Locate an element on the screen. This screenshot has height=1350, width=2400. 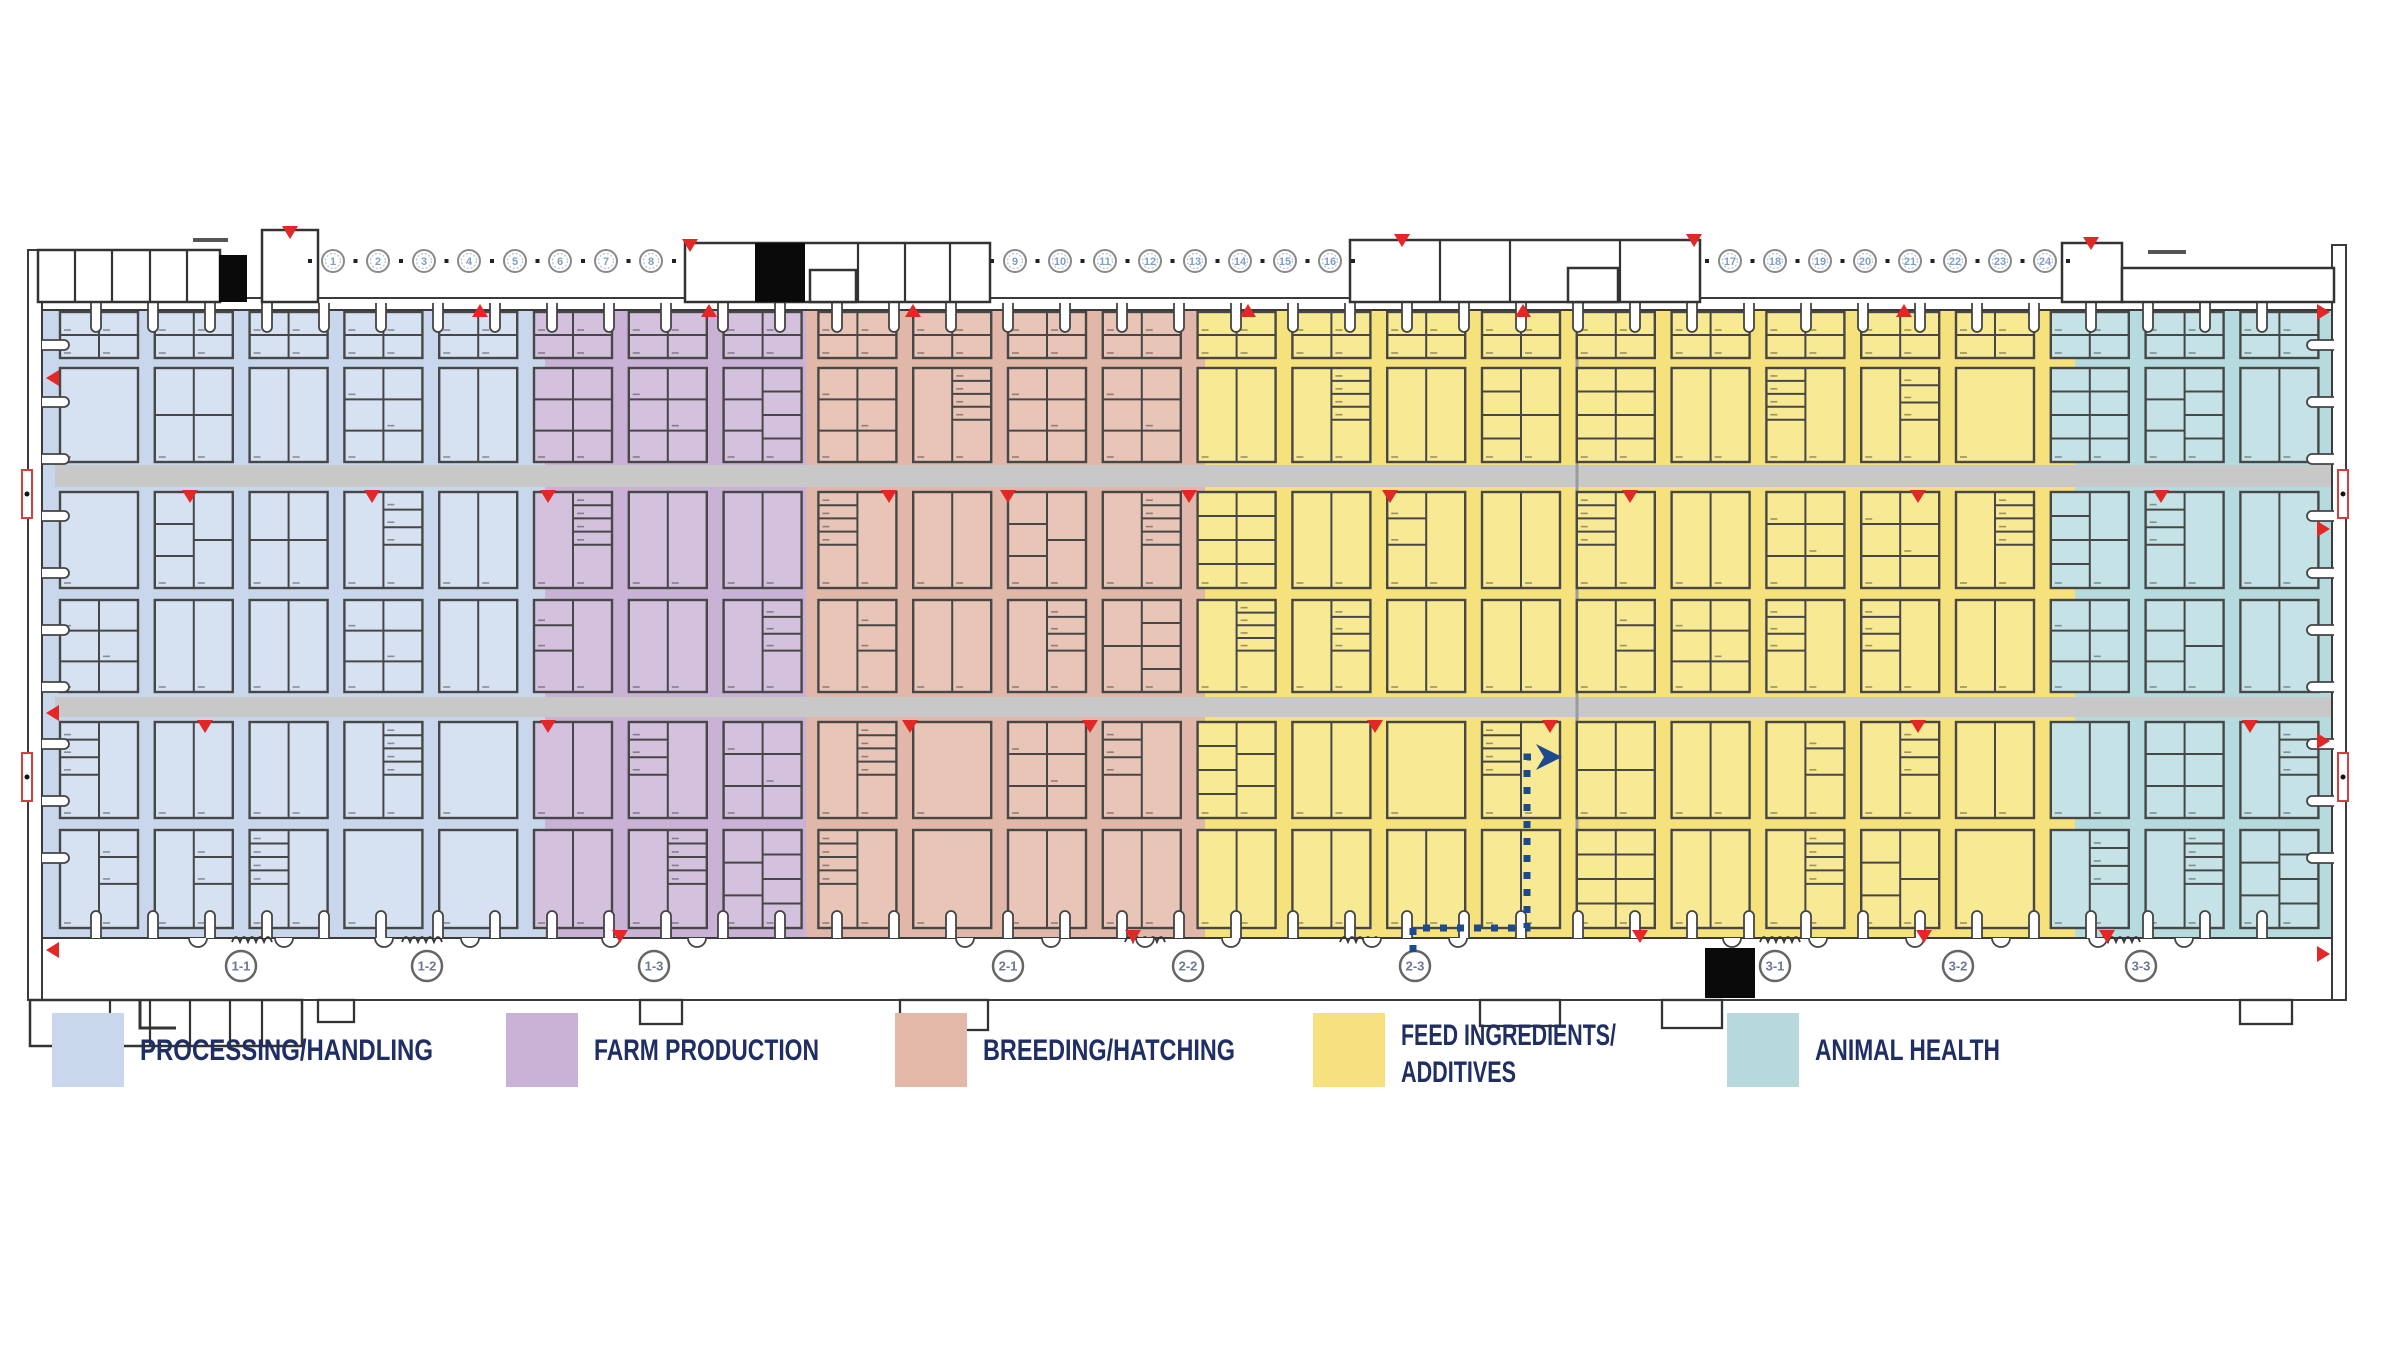
sub-room is located at coordinates (1593, 285).